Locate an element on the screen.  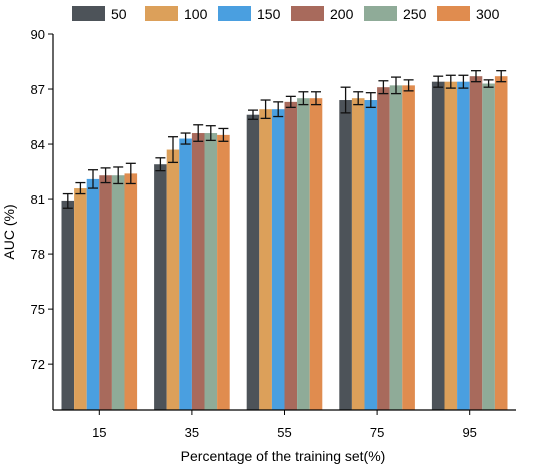
y-axis-label: AUC (%) is located at coordinates (9, 231).